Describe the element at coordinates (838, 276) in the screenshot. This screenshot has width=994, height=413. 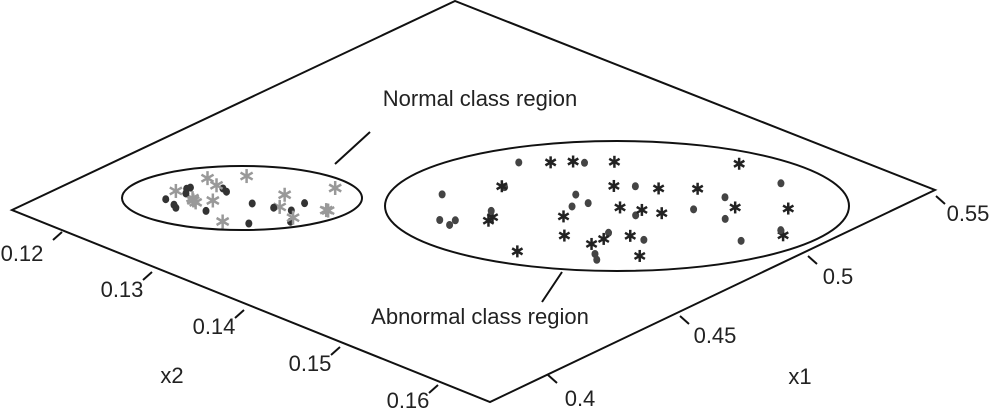
I see `x1-tick-label: 0.5` at that location.